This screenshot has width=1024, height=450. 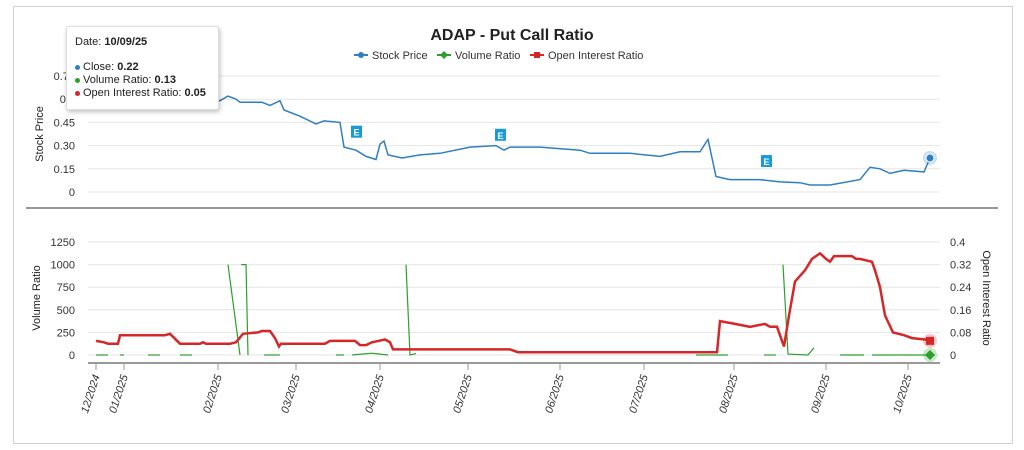 What do you see at coordinates (463, 393) in the screenshot?
I see `x-tick-label: 05/2025` at bounding box center [463, 393].